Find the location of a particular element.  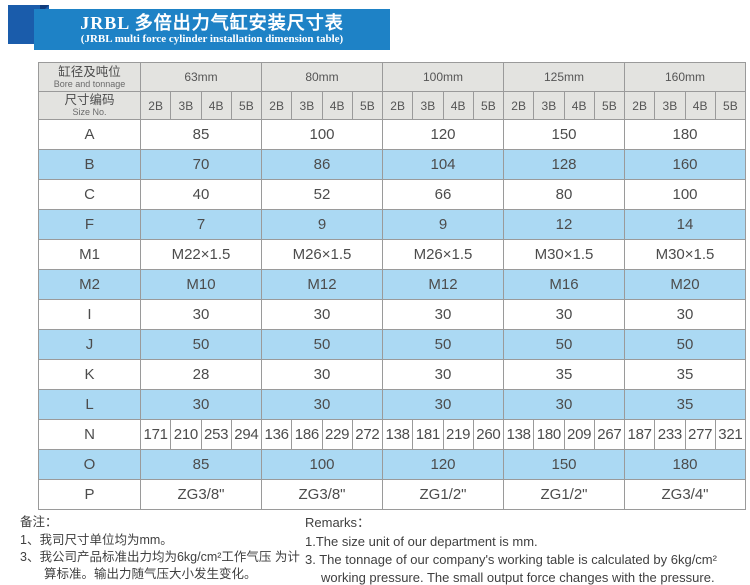

table-row: M2 M10 M12 M12 M16 M20 is located at coordinates (392, 284).